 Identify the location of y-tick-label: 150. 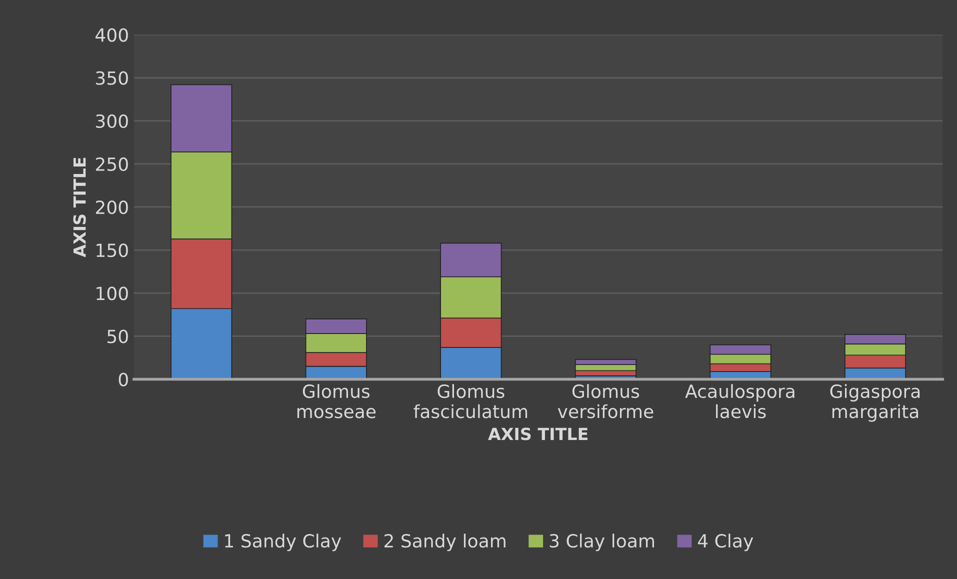
(112, 251).